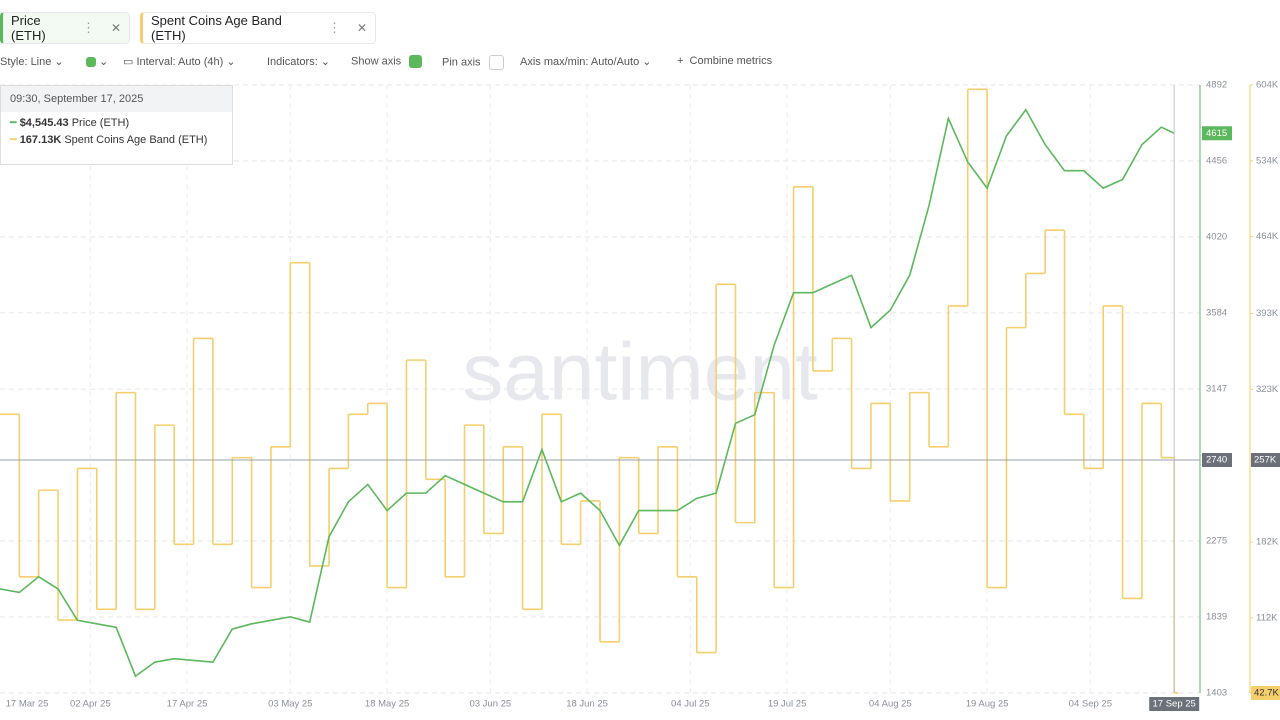  I want to click on pin-axis-toggle: Pin axis, so click(473, 62).